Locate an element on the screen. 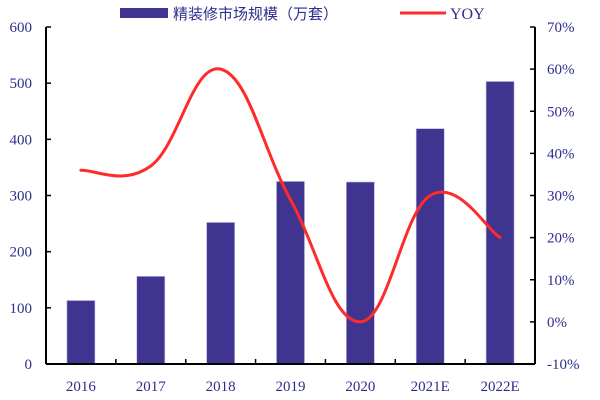 The image size is (600, 400). bar-2016 is located at coordinates (81, 332).